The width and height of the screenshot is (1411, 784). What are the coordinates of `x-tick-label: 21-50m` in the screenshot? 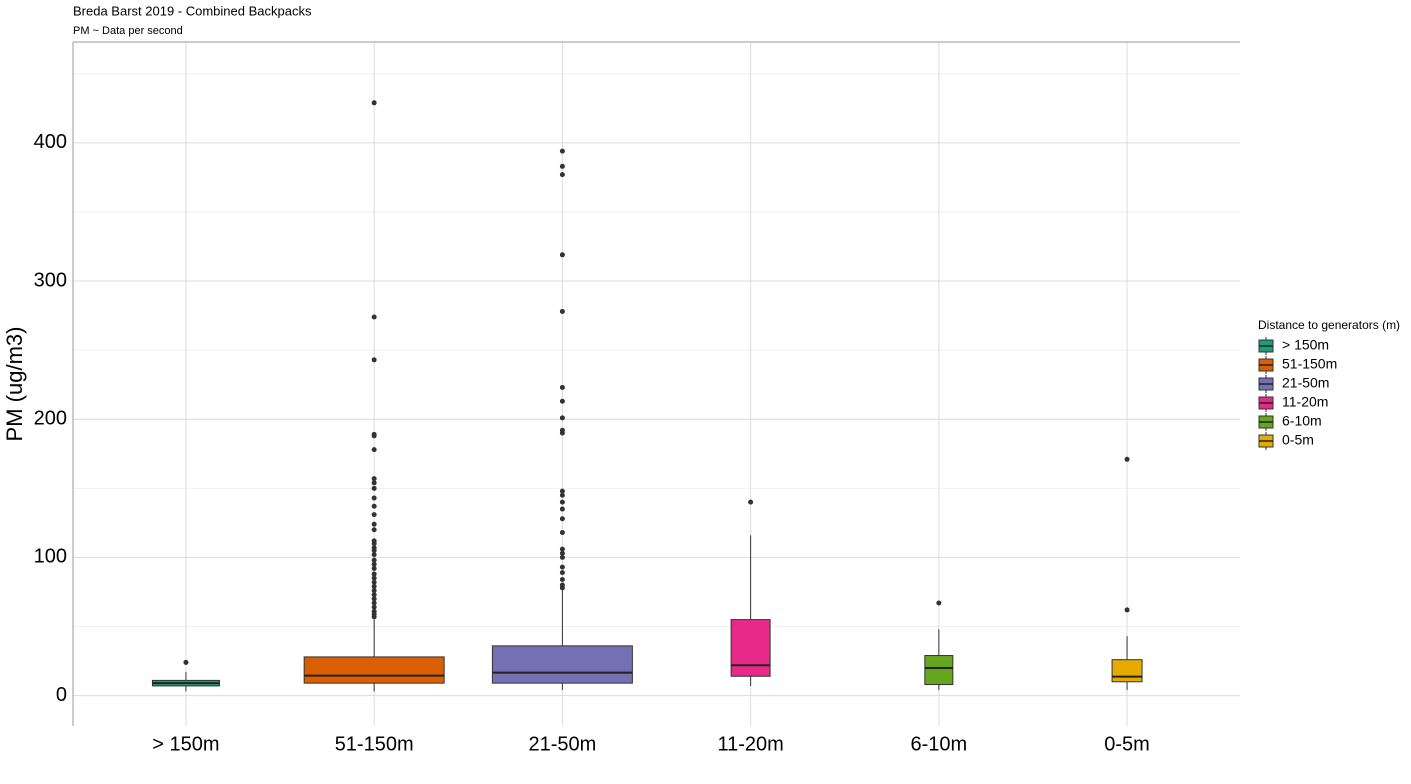 It's located at (562, 744).